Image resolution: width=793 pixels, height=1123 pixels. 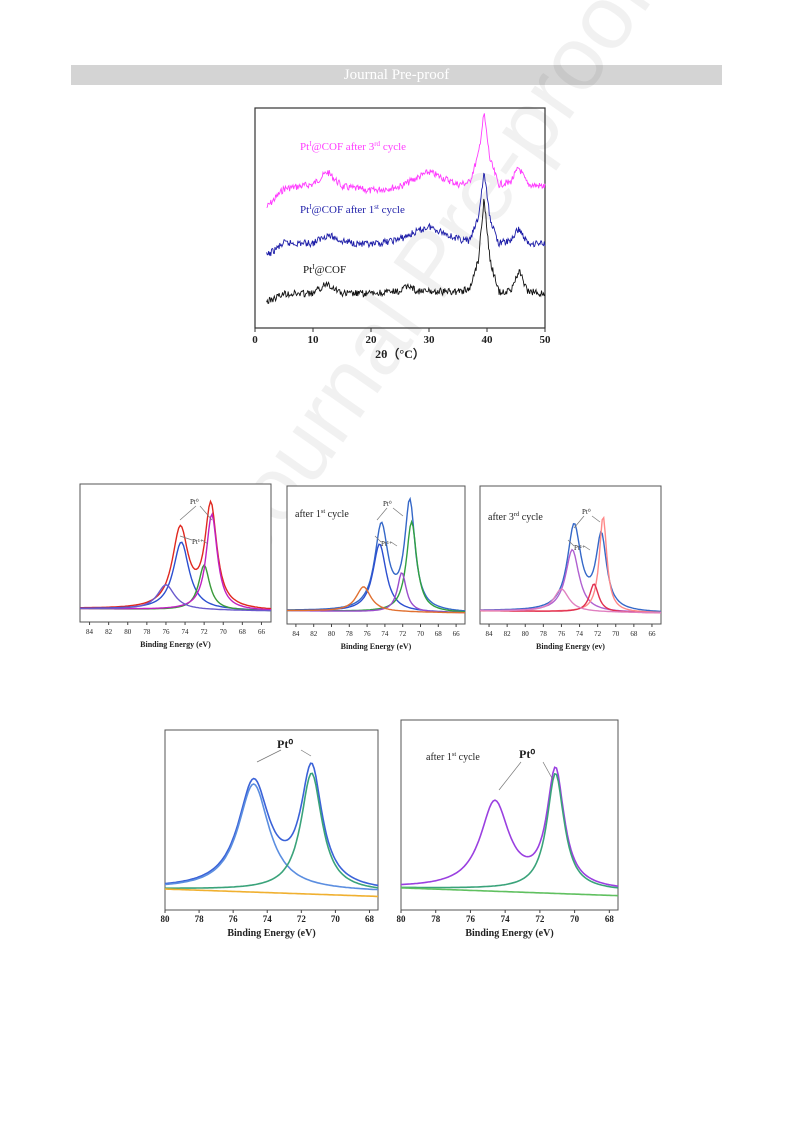 What do you see at coordinates (453, 757) in the screenshot?
I see `xps-panel-title: after 1st cycle` at bounding box center [453, 757].